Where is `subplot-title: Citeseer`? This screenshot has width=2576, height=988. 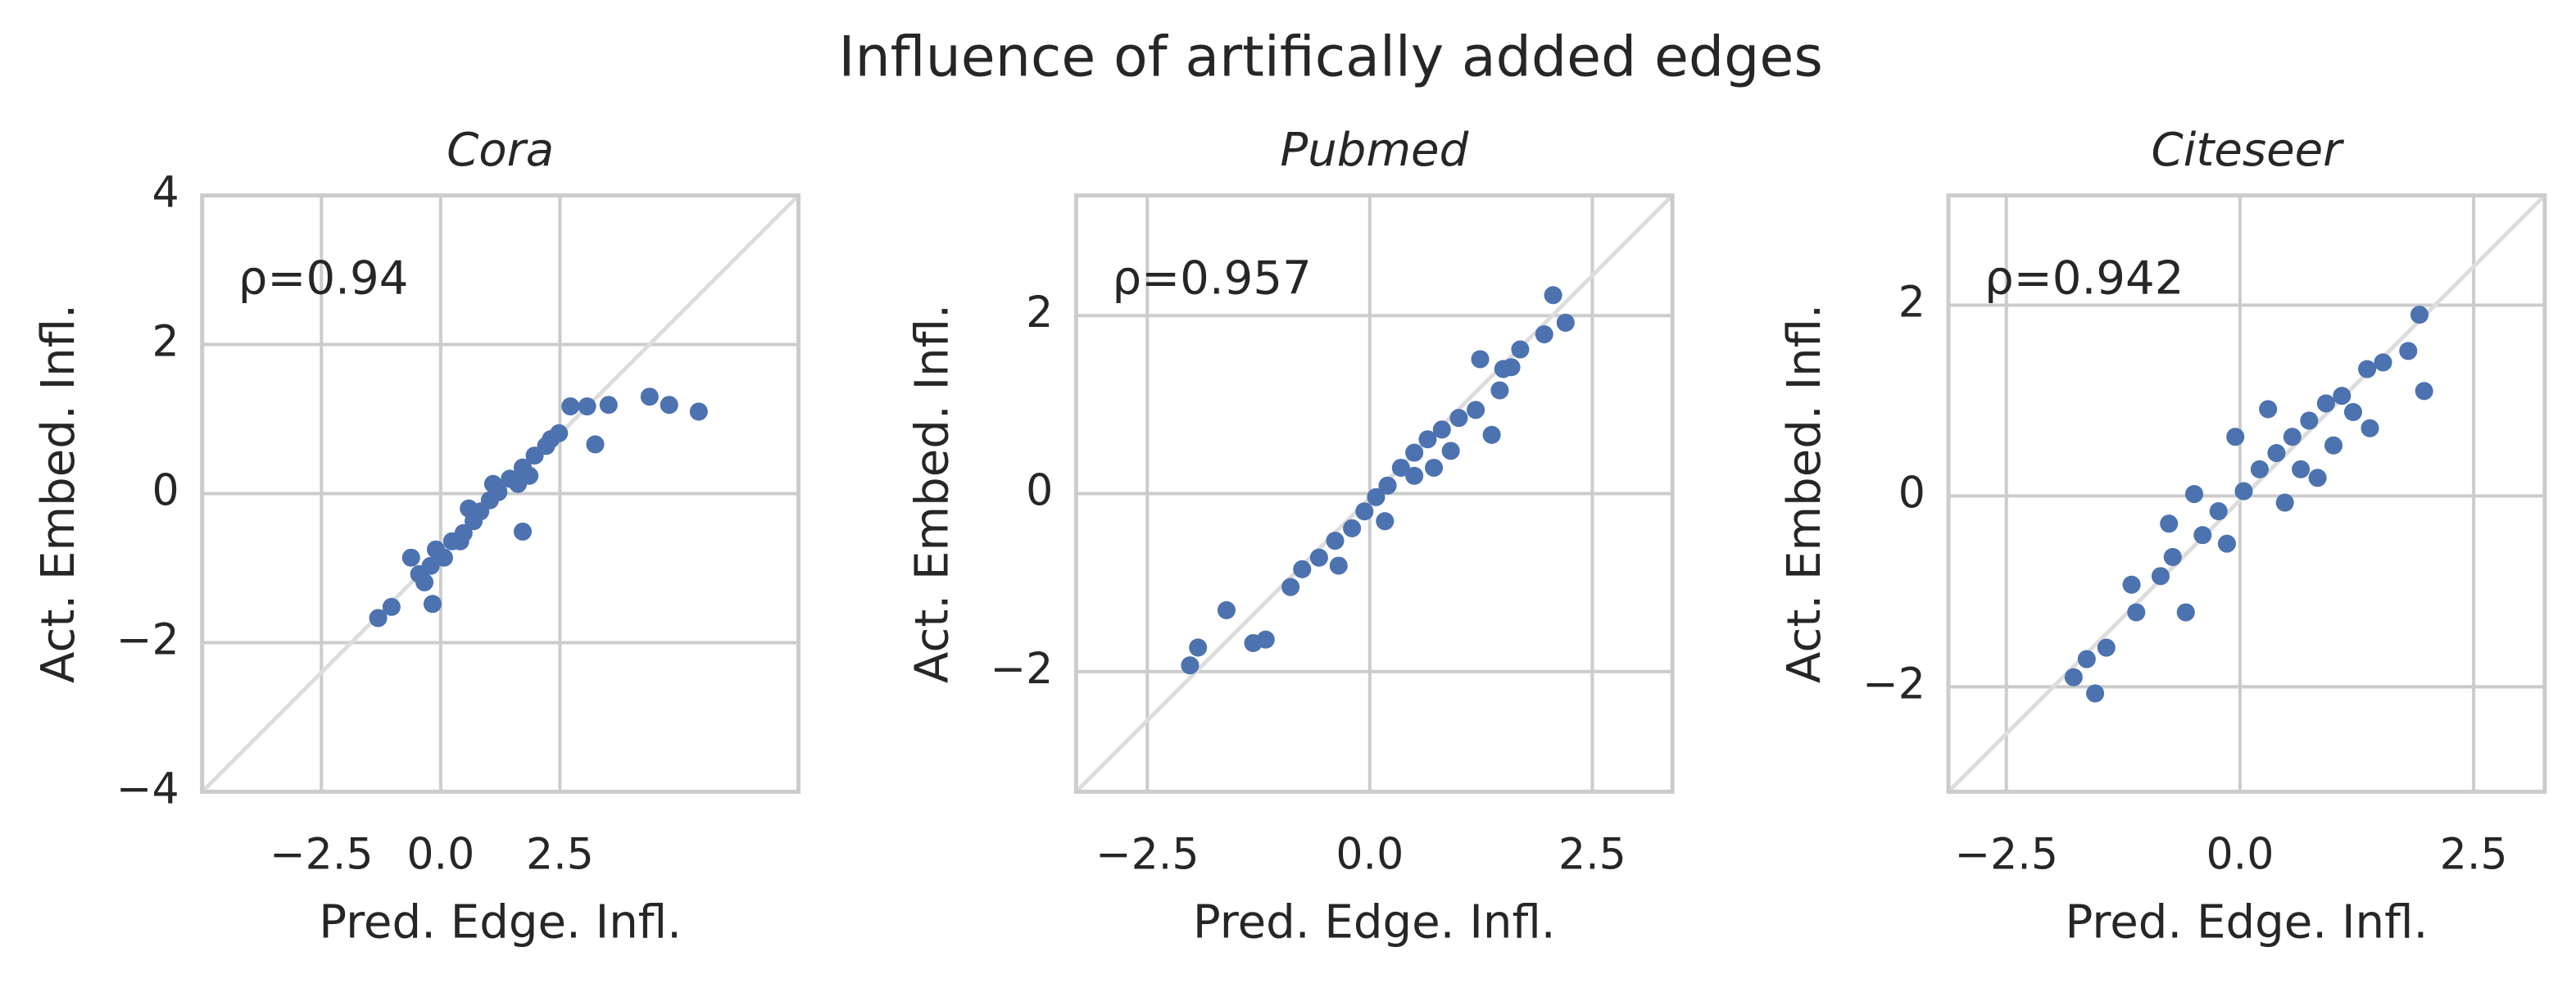 subplot-title: Citeseer is located at coordinates (2248, 150).